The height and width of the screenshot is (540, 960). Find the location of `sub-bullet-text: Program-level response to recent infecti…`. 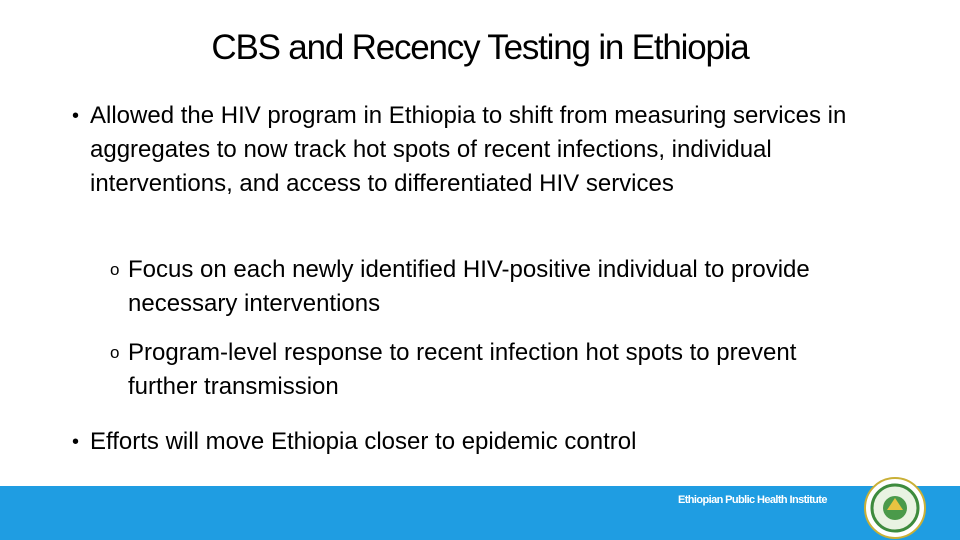

sub-bullet-text: Program-level response to recent infecti… is located at coordinates (462, 369).